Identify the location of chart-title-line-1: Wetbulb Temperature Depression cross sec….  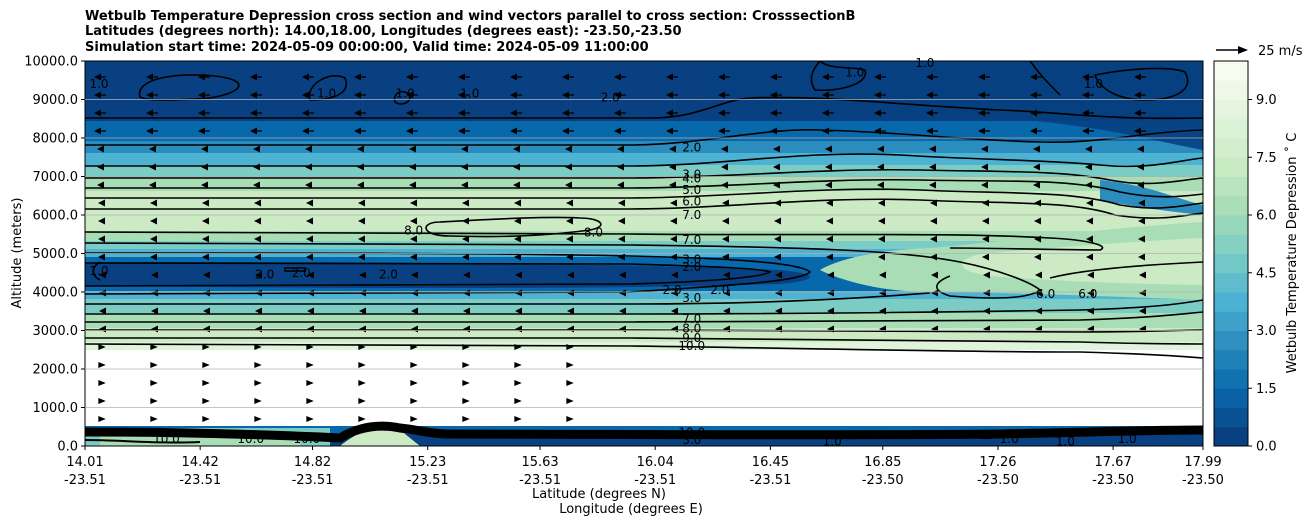
(470, 16).